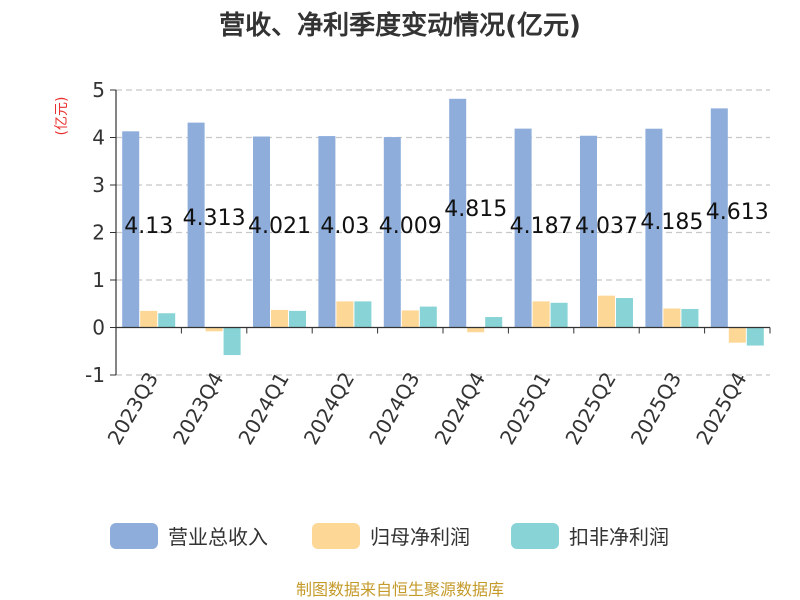  Describe the element at coordinates (671, 222) in the screenshot. I see `data-label: 4.185` at that location.